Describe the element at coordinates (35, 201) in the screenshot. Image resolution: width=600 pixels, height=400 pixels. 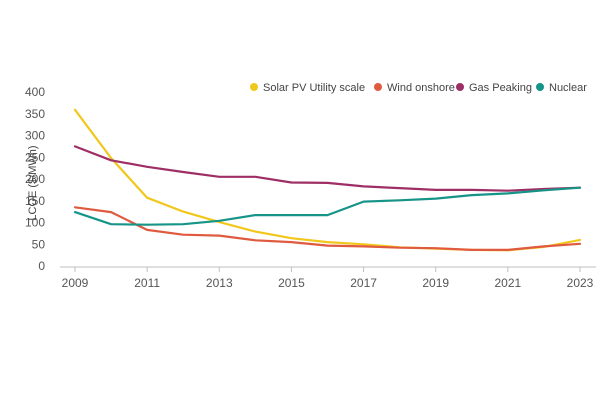
I see `y-tick-label-150: 150` at that location.